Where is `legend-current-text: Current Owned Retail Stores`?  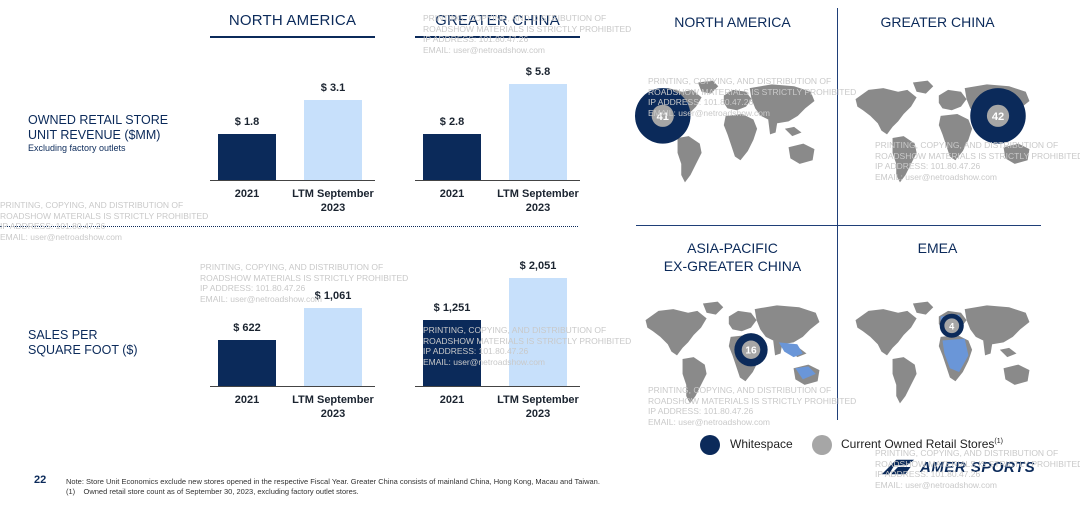
legend-current-text: Current Owned Retail Stores is located at coordinates (918, 444).